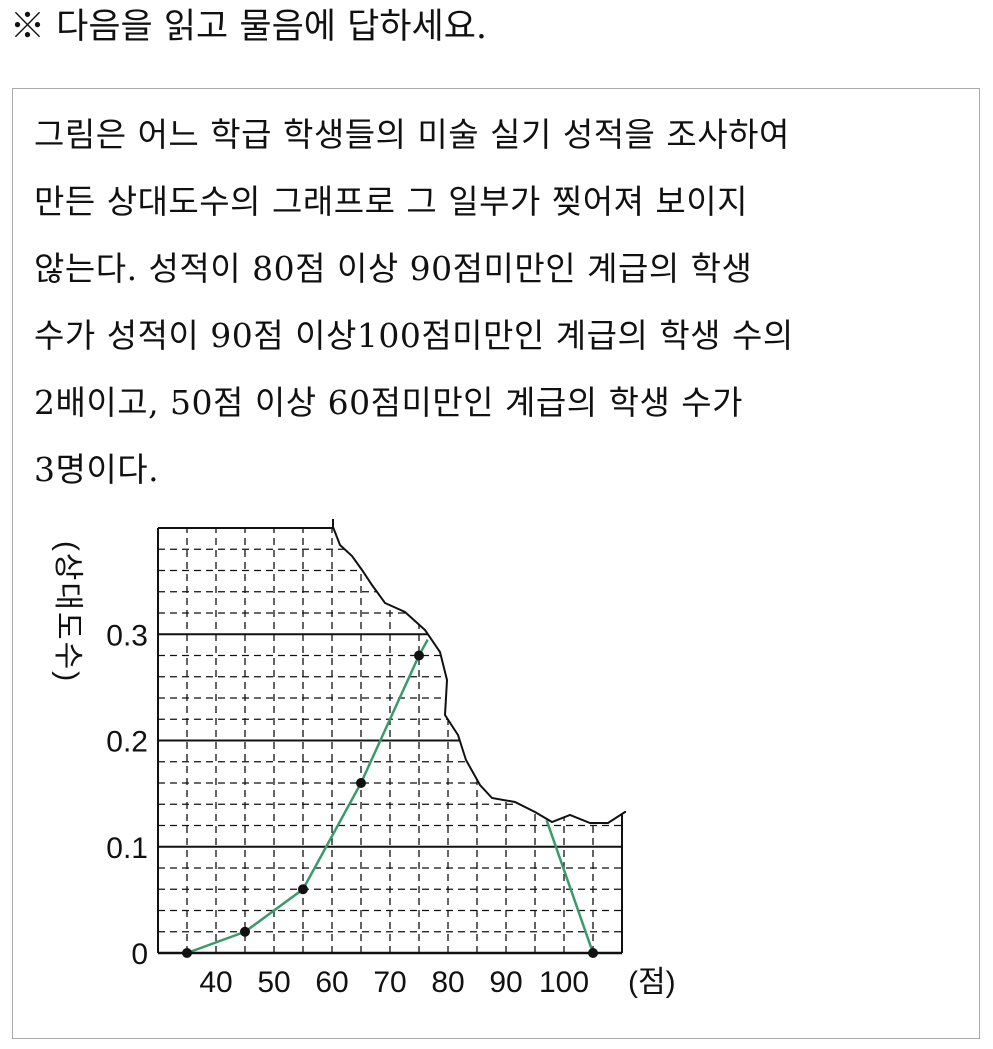 The width and height of the screenshot is (993, 1049). I want to click on y-tick-label: 0.3, so click(127, 635).